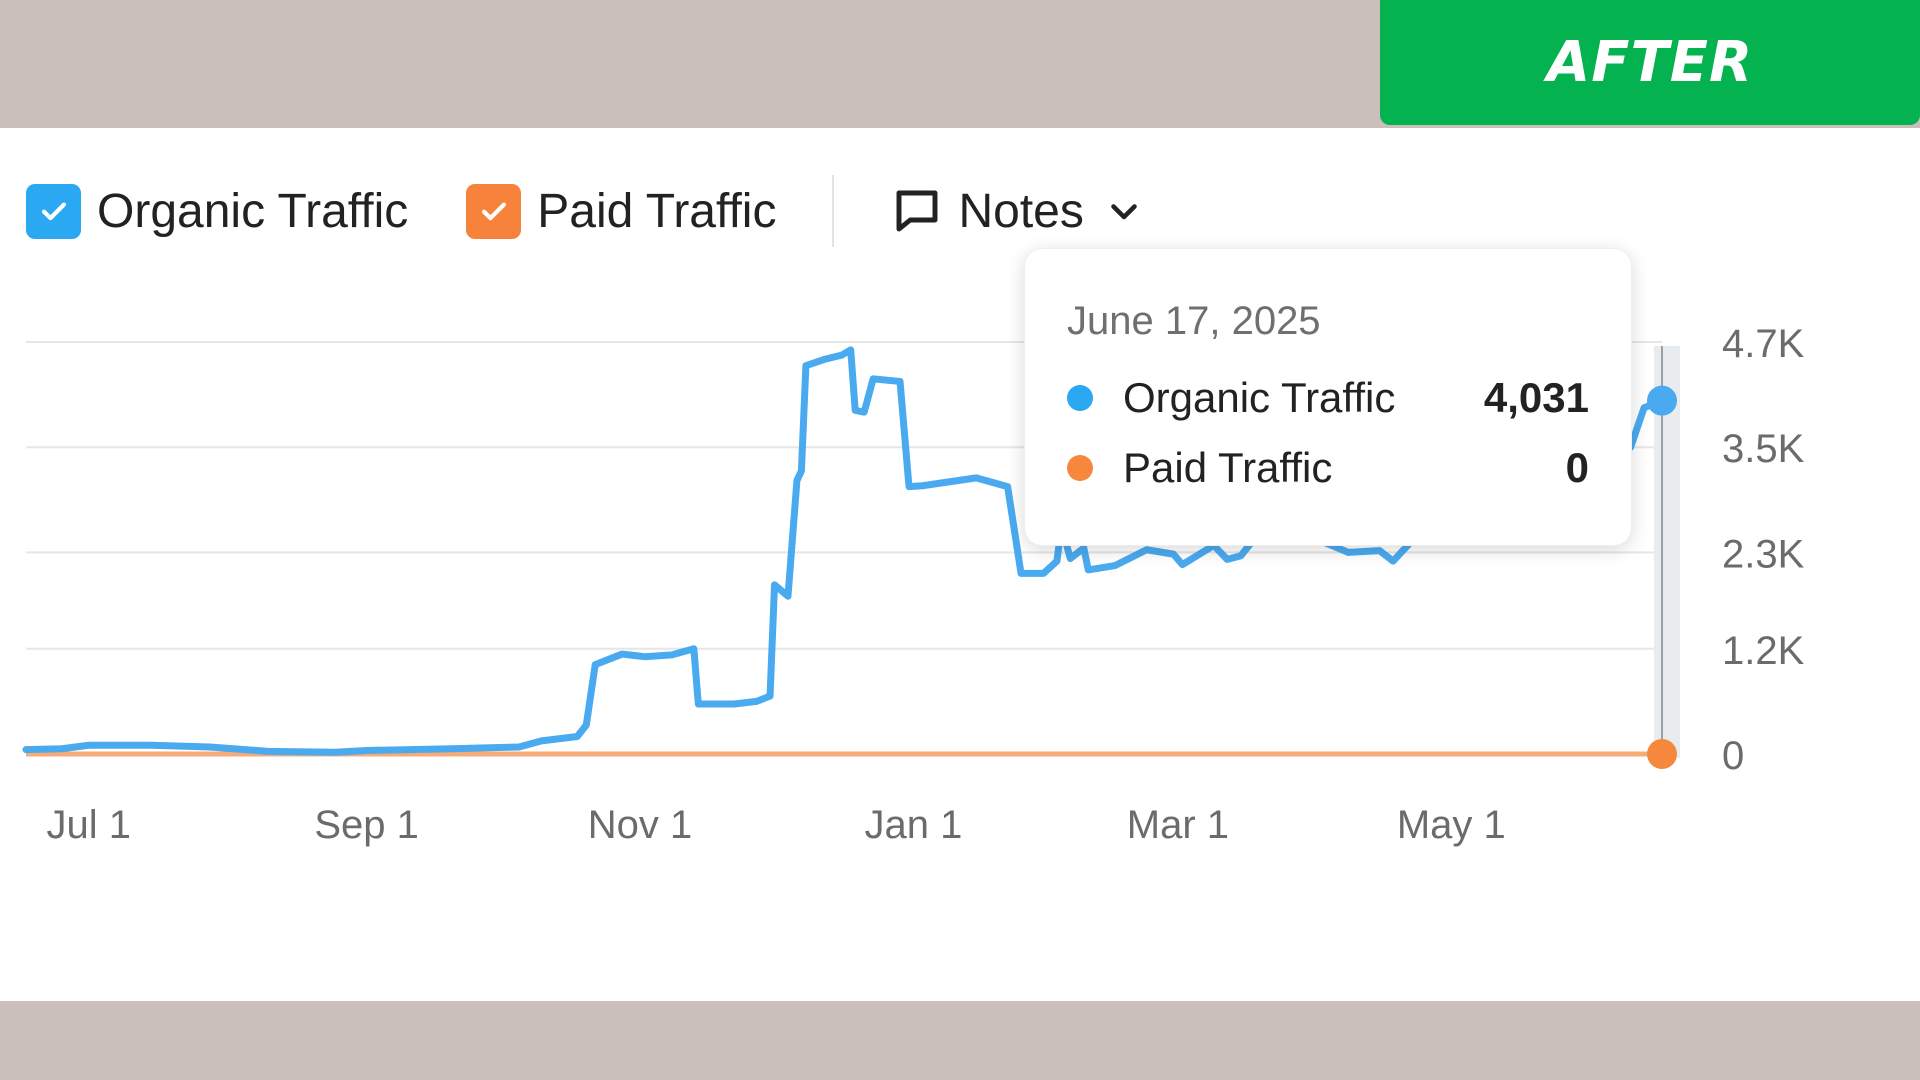 The width and height of the screenshot is (1920, 1080). I want to click on chevron-down-icon, so click(1124, 212).